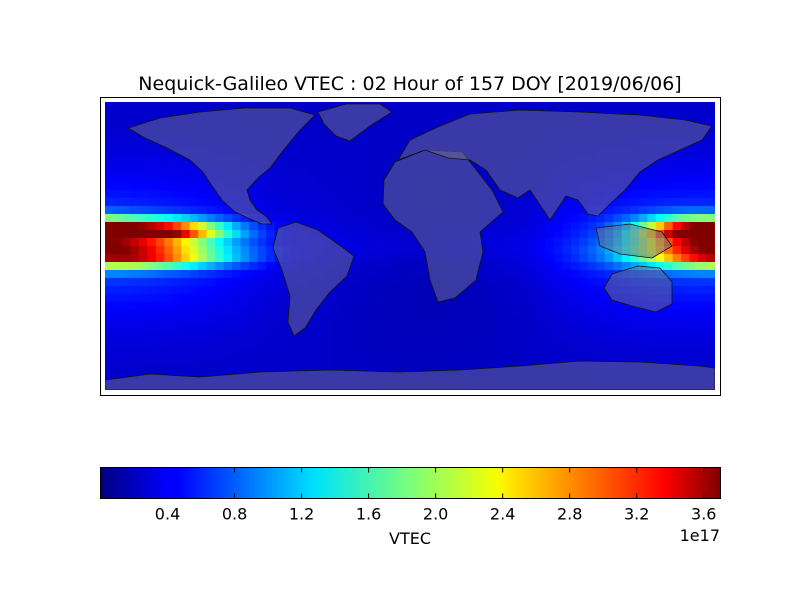  What do you see at coordinates (636, 514) in the screenshot?
I see `colorbar-tick-label: 3.2` at bounding box center [636, 514].